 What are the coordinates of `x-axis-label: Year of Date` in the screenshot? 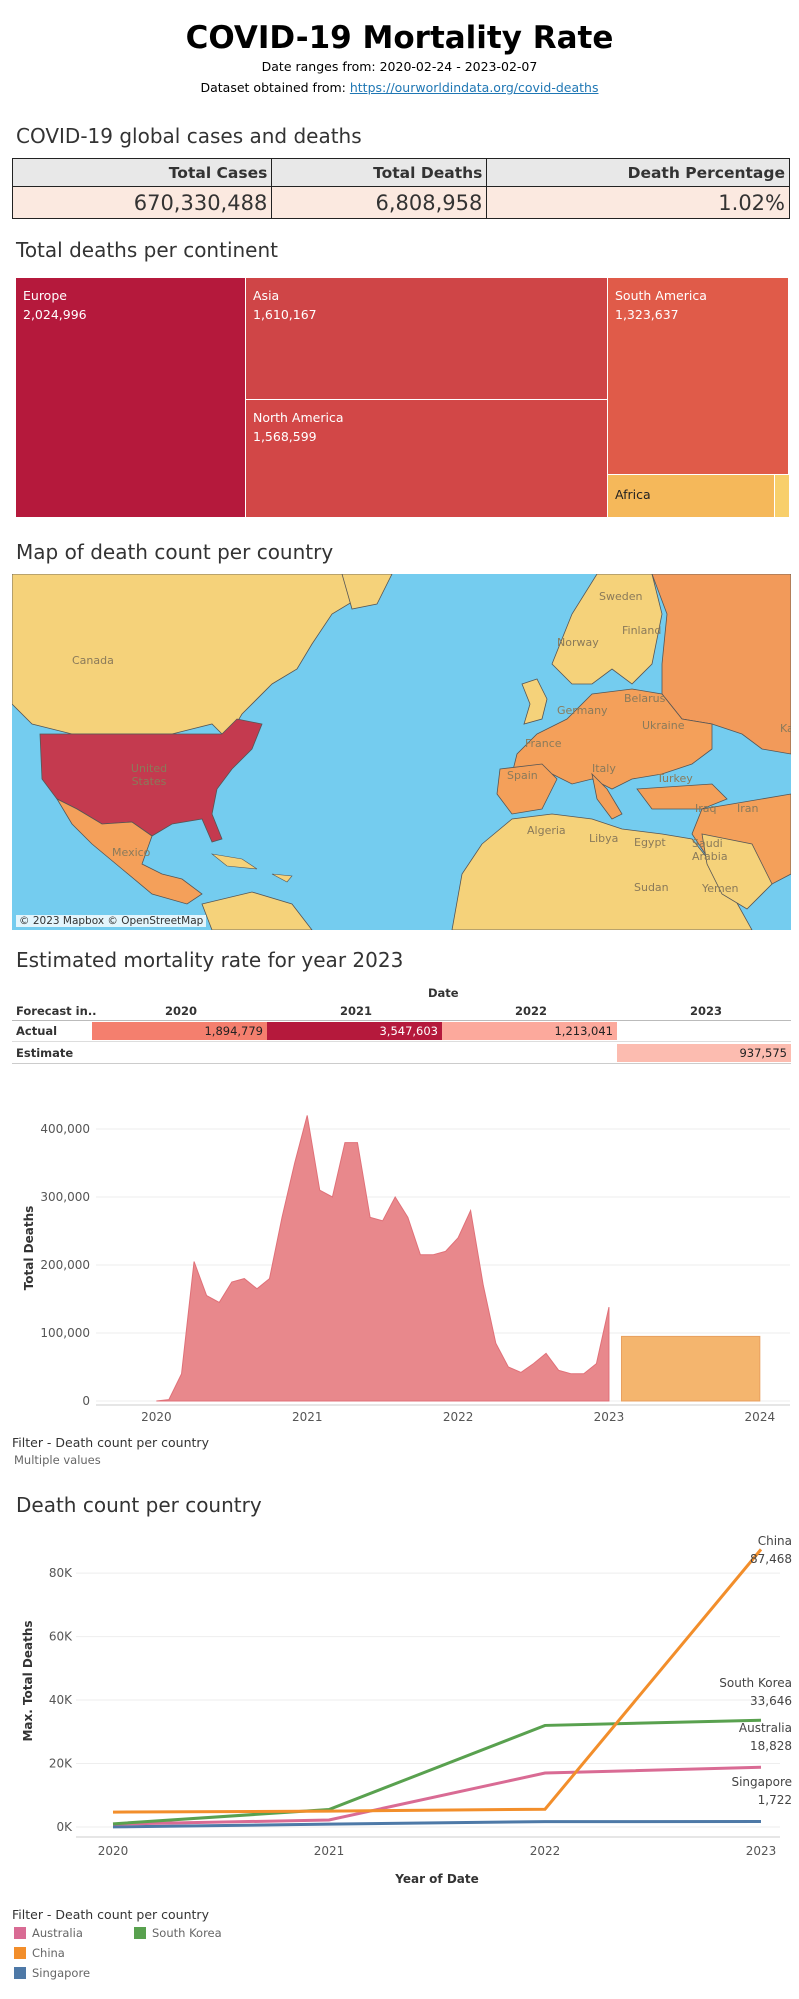 It's located at (436, 1879).